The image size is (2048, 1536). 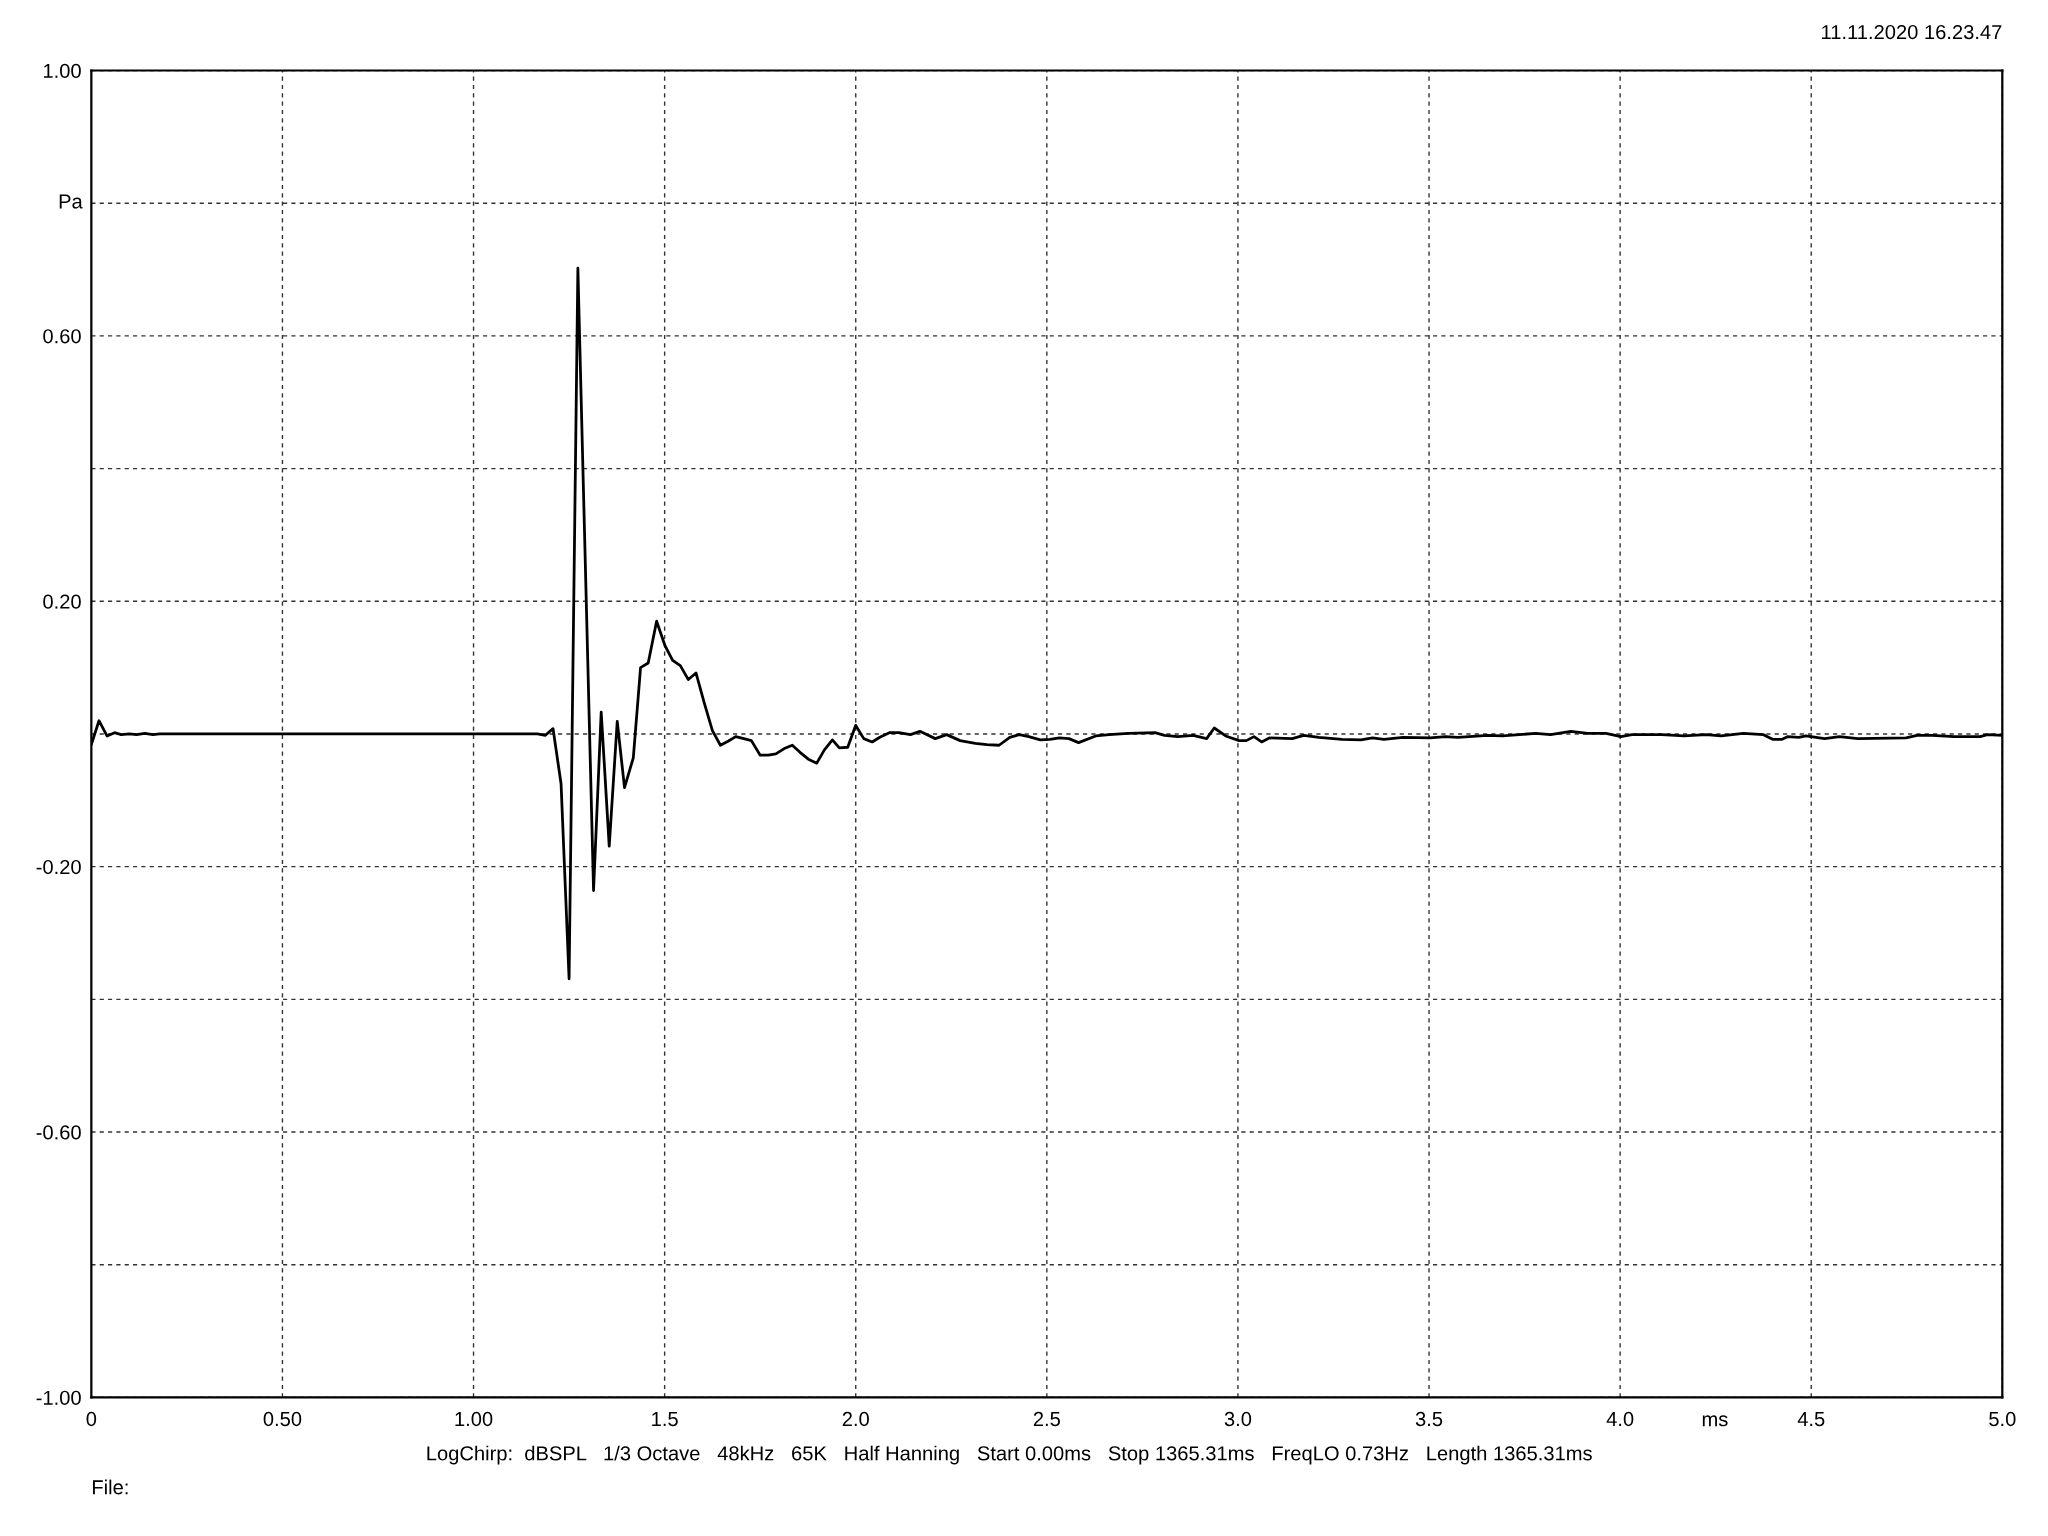 I want to click on y-tick-label: -1.00, so click(x=58, y=1397).